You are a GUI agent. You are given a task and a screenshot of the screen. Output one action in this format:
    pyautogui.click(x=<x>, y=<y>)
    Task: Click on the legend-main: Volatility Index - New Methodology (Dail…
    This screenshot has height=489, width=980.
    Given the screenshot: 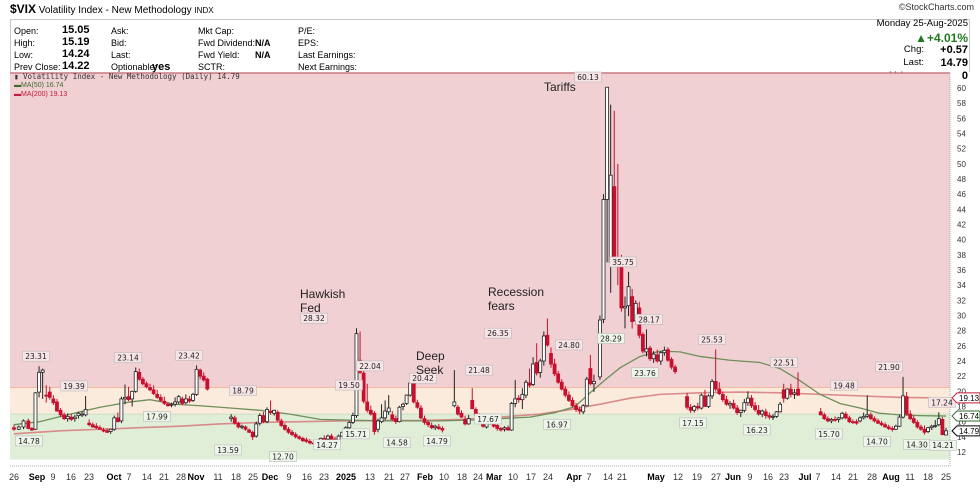 What is the action you would take?
    pyautogui.click(x=131, y=76)
    